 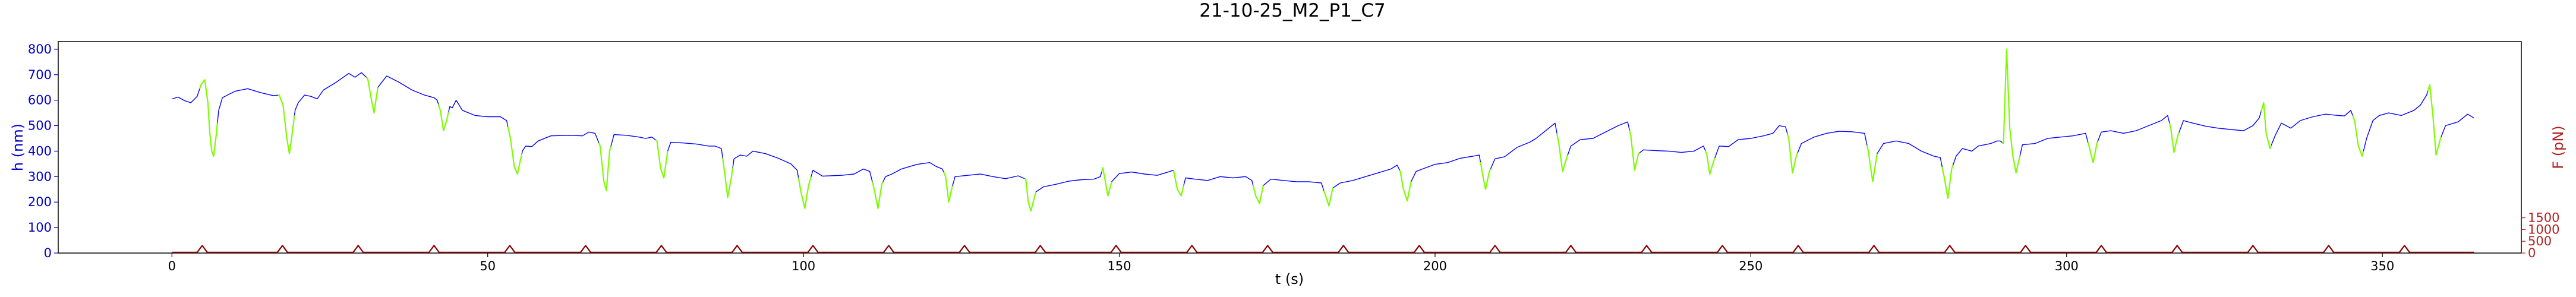 I want to click on force-line, so click(x=1323, y=249).